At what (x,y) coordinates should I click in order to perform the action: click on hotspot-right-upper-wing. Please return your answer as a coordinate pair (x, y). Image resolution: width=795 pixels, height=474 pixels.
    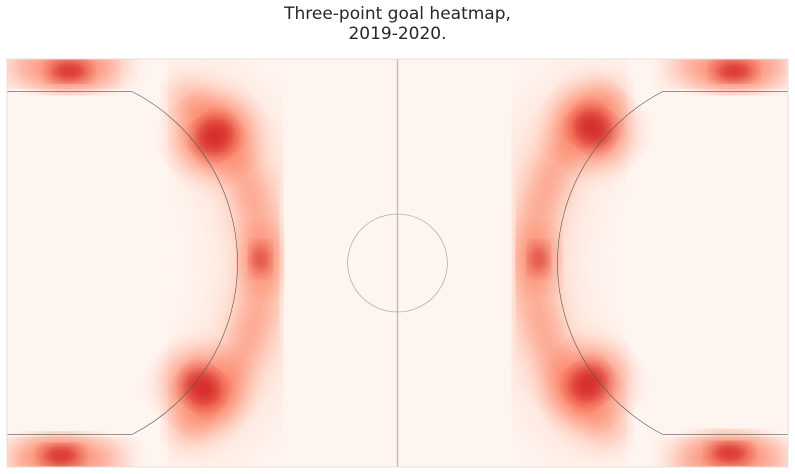
    Looking at the image, I should click on (593, 128).